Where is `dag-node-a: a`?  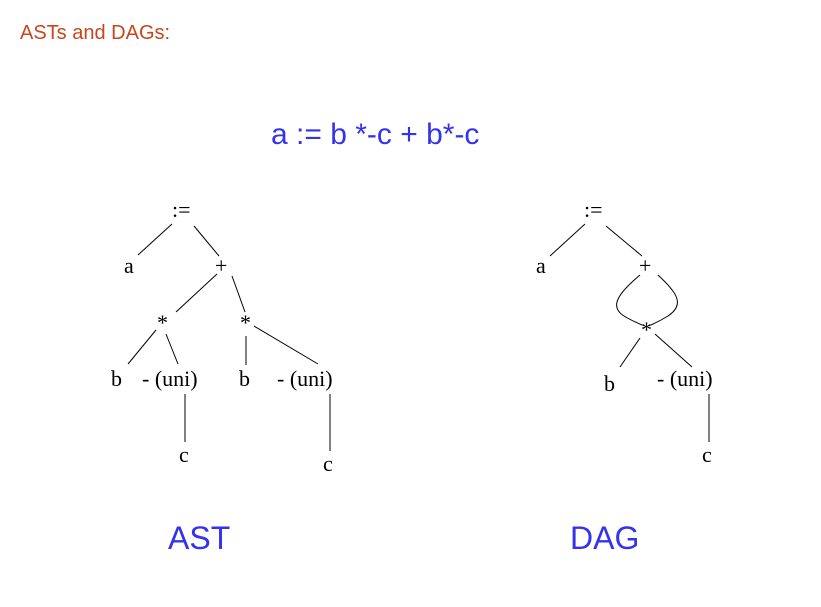
dag-node-a: a is located at coordinates (541, 265).